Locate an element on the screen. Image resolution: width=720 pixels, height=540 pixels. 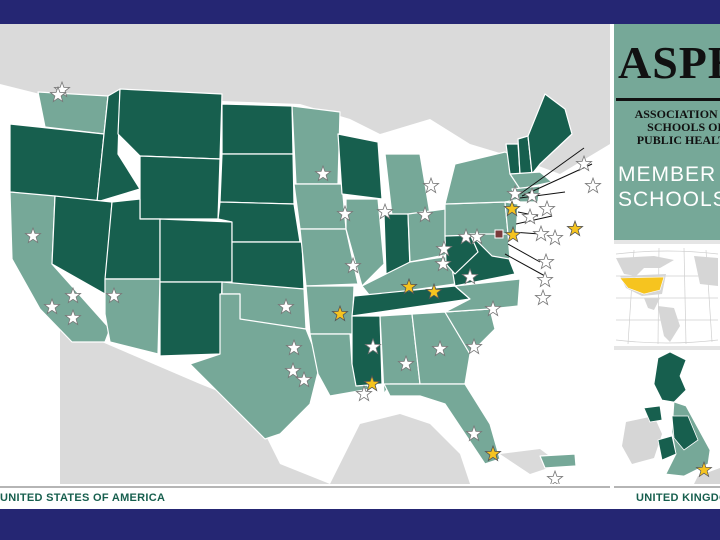
asph-logo-text: ASPH is located at coordinates (669, 62).